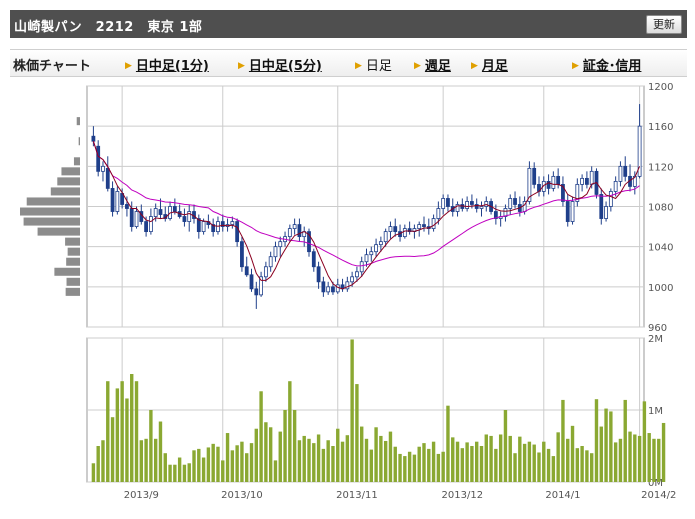 The width and height of the screenshot is (695, 519). I want to click on tab-daily: ▶ 日足, so click(373, 66).